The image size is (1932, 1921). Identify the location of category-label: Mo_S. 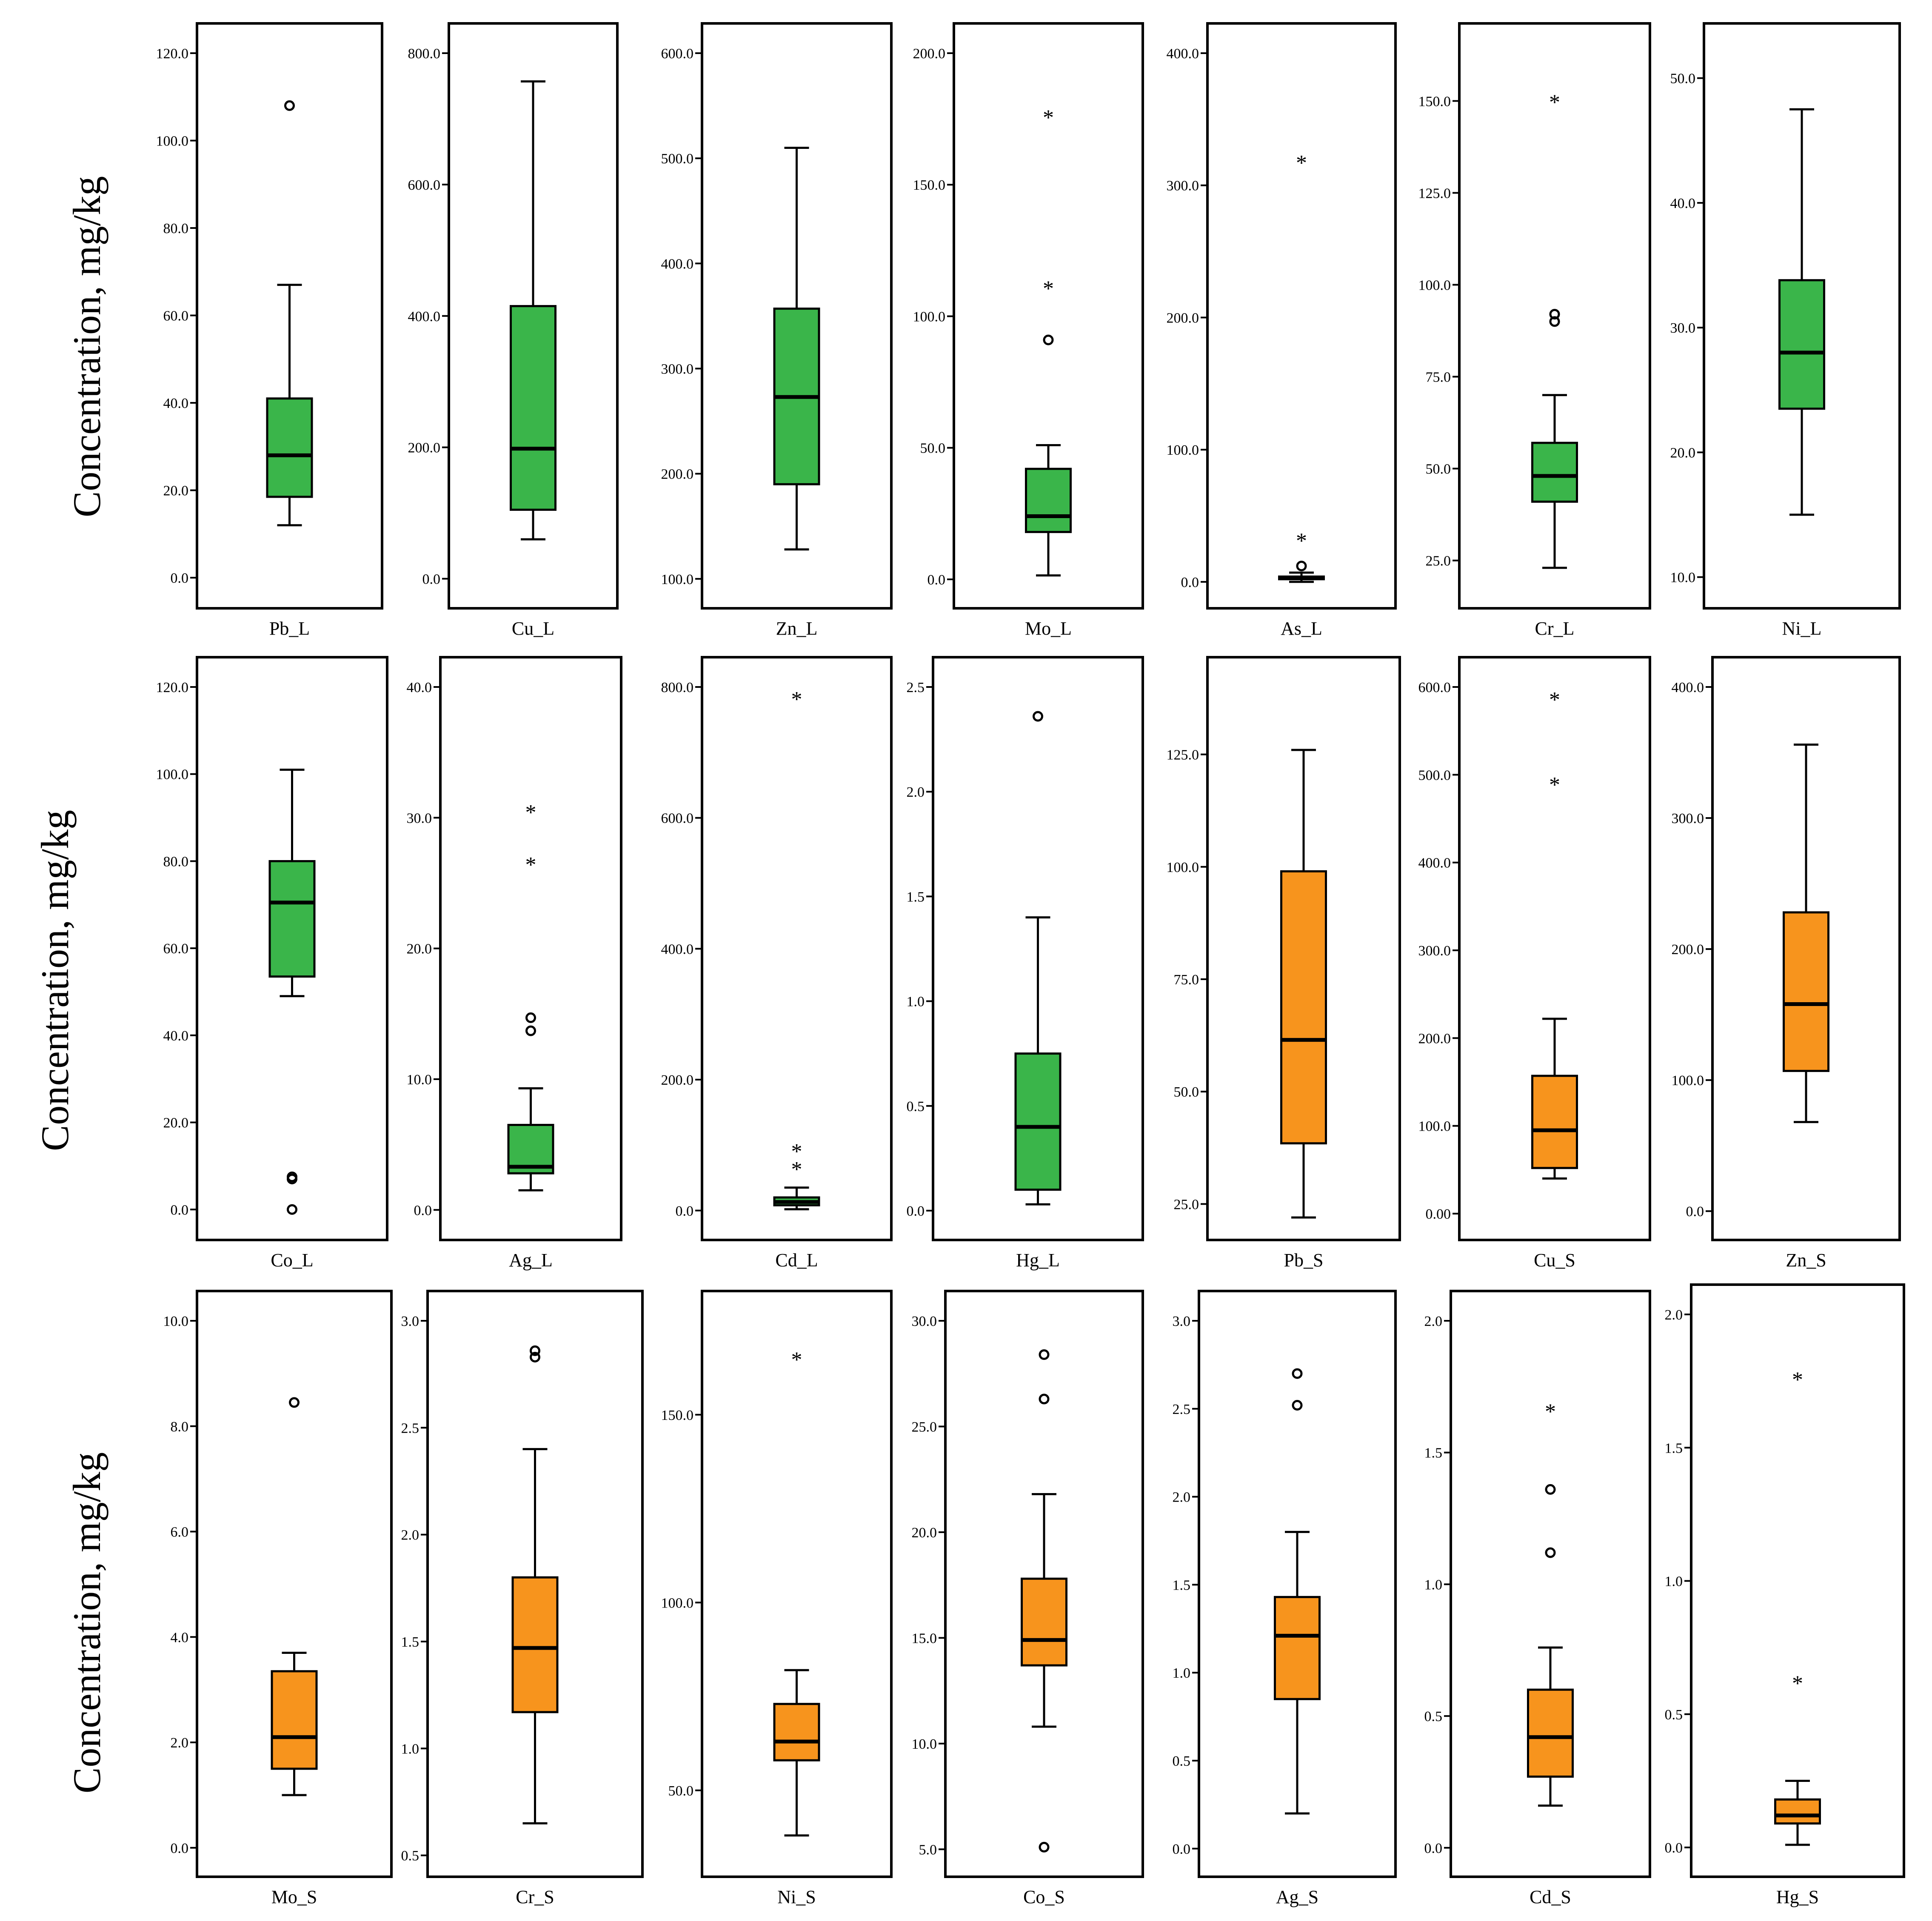
(294, 1897).